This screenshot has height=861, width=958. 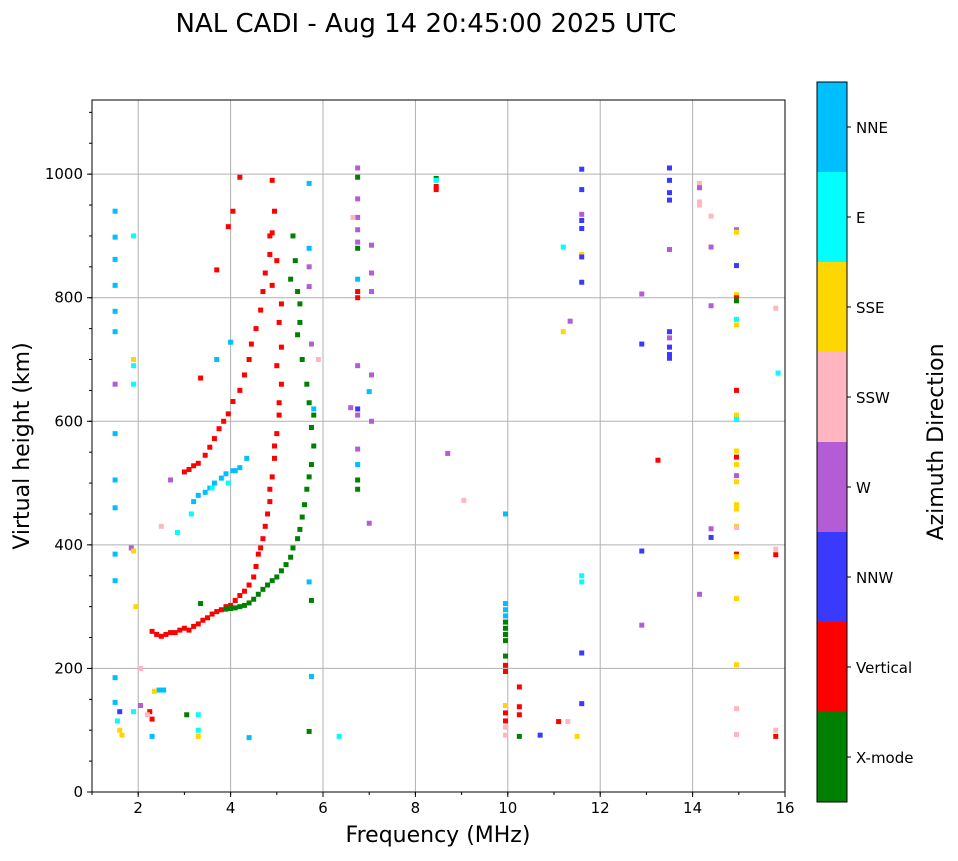 I want to click on x-tick-label: 14, so click(x=692, y=808).